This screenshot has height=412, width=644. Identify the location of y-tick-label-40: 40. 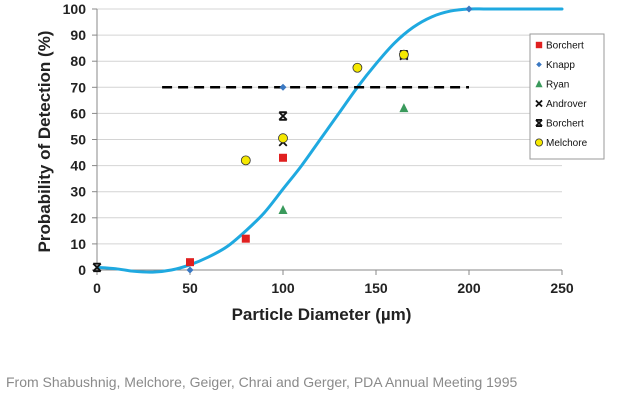
(78, 166).